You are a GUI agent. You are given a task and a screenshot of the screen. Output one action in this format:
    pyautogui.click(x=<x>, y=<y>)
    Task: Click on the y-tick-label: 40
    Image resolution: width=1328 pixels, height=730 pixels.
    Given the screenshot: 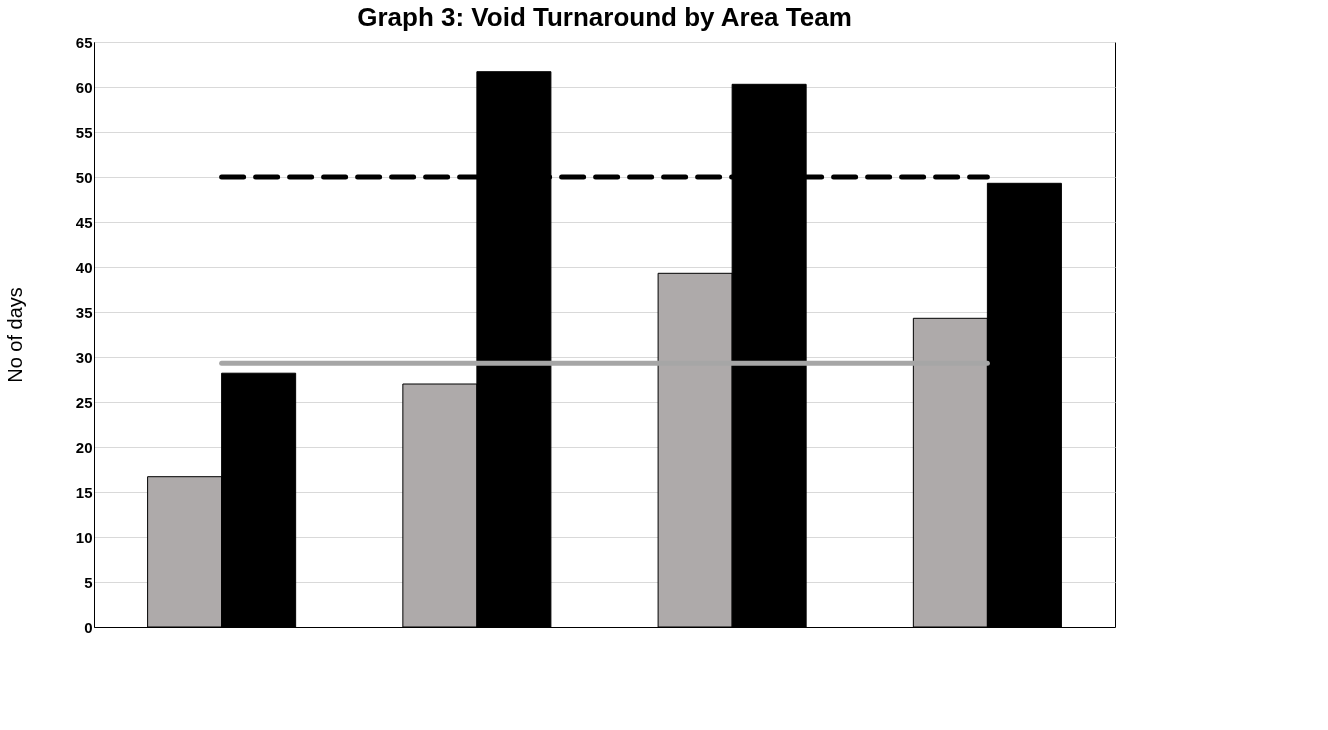 What is the action you would take?
    pyautogui.click(x=84, y=267)
    